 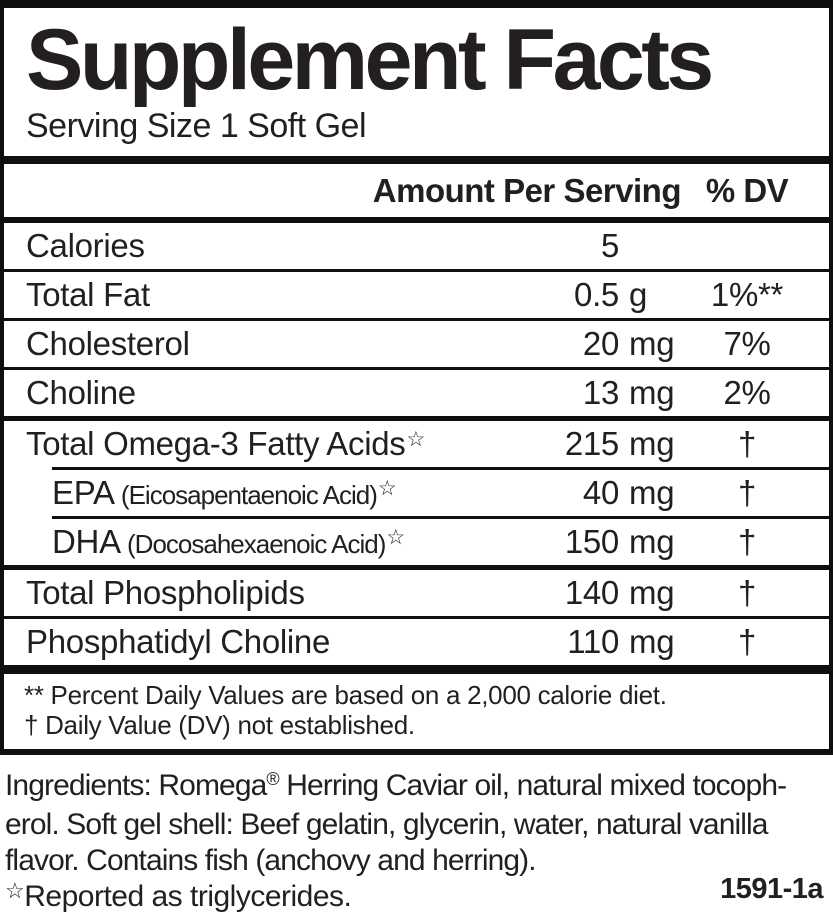 What do you see at coordinates (600, 393) in the screenshot?
I see `amount-value: 13` at bounding box center [600, 393].